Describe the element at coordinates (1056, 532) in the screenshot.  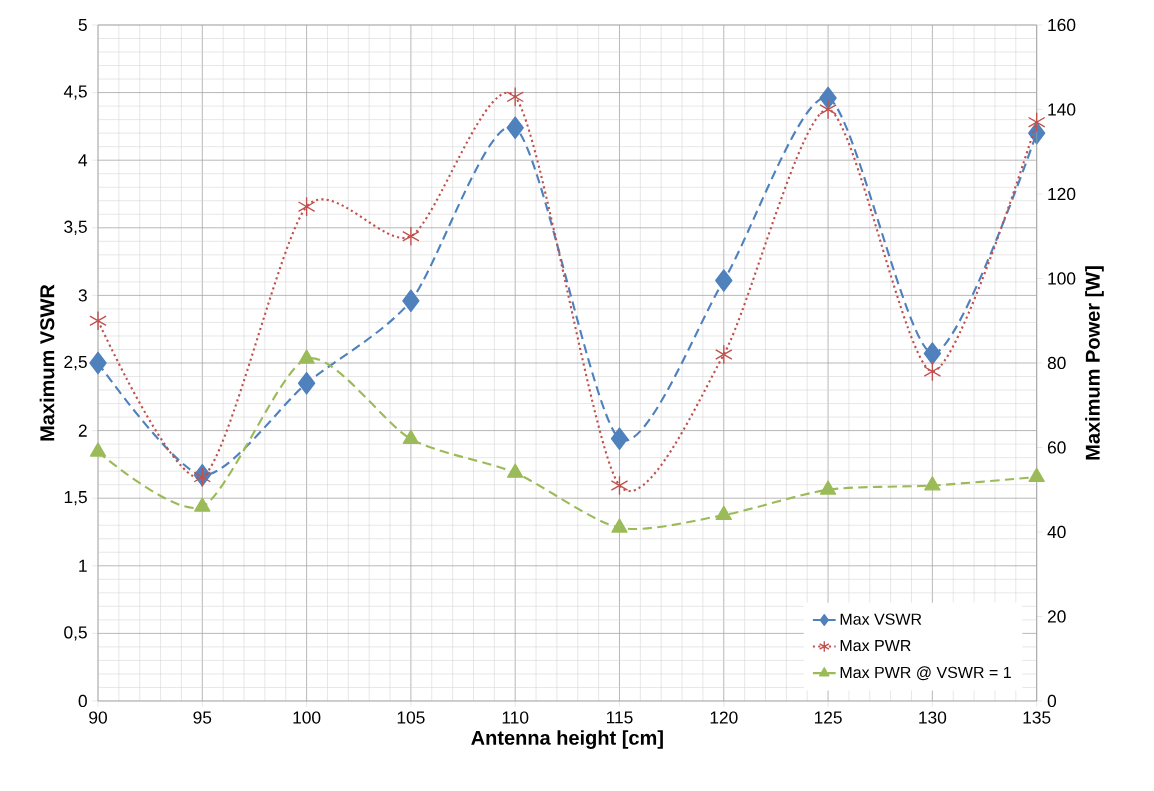
I see `y2-tick-label: 40` at that location.